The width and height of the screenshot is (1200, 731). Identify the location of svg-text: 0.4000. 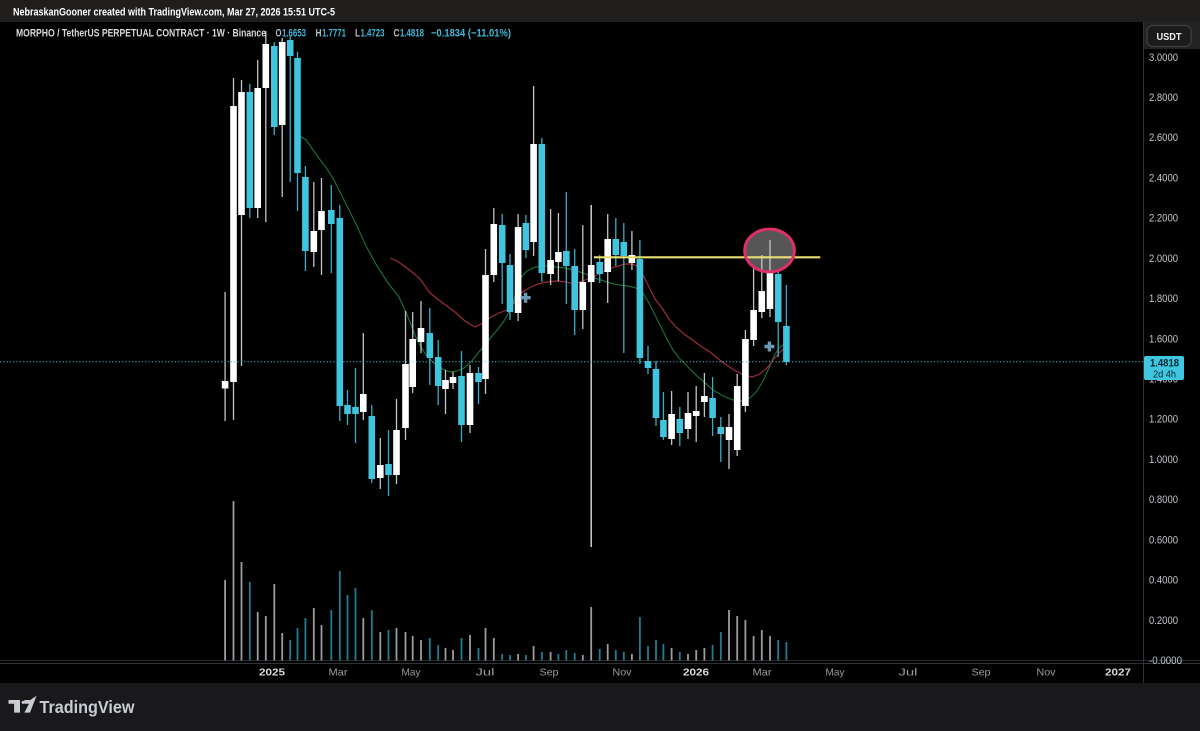
(1163, 581).